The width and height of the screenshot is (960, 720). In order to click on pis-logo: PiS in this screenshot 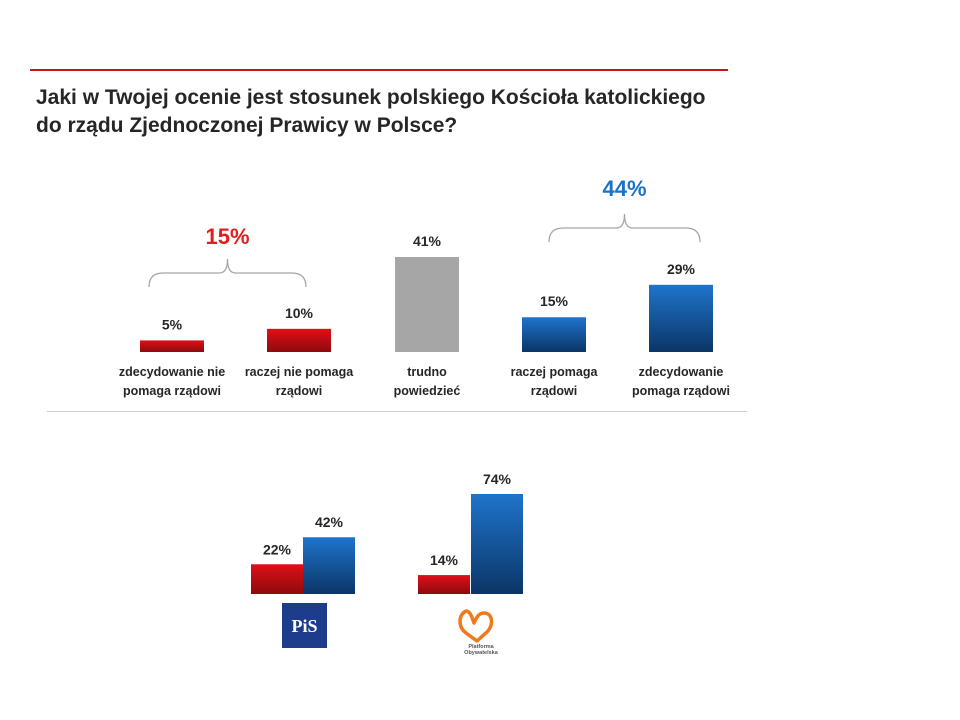, I will do `click(304, 625)`.